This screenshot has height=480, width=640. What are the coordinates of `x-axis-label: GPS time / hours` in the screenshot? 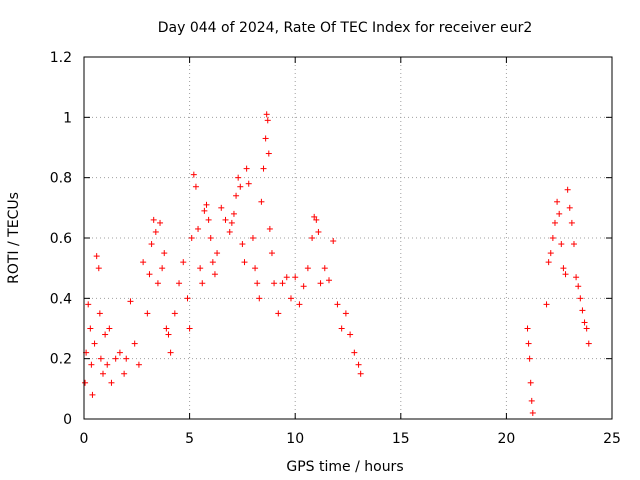 It's located at (344, 467).